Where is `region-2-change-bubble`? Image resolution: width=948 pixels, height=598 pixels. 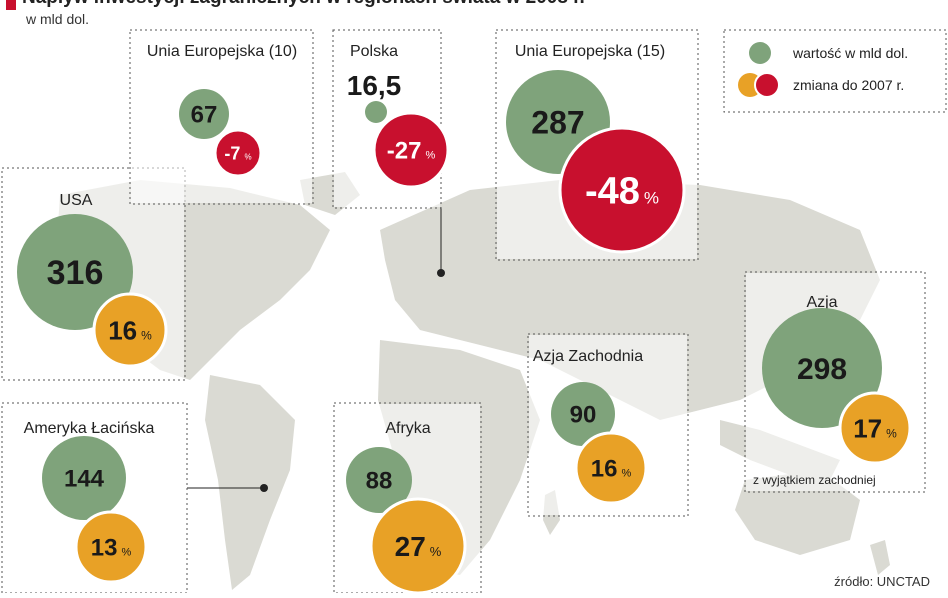
region-2-change-bubble is located at coordinates (411, 150).